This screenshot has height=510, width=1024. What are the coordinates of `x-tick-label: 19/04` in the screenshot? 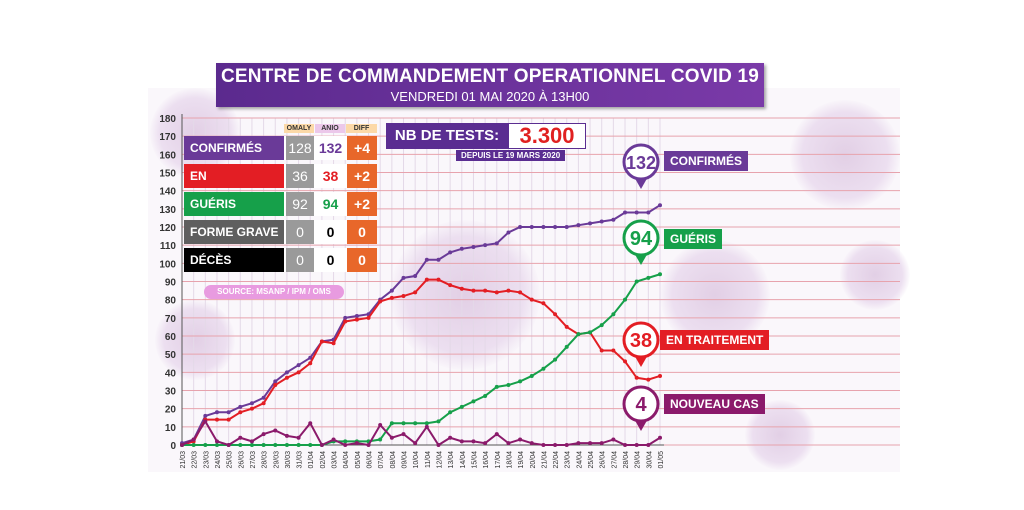 It's located at (521, 460).